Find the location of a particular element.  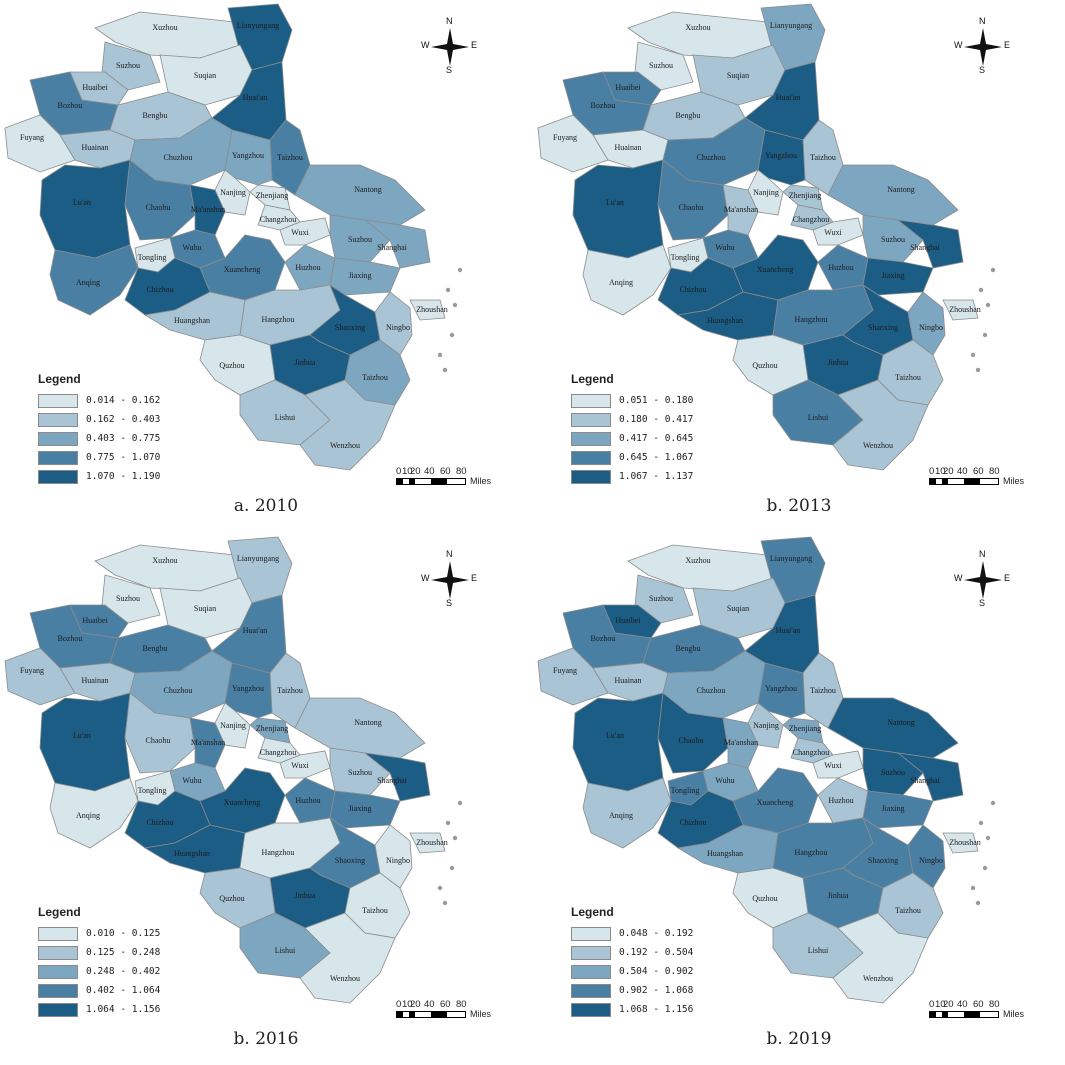

region-label: Ningbo is located at coordinates (398, 860).